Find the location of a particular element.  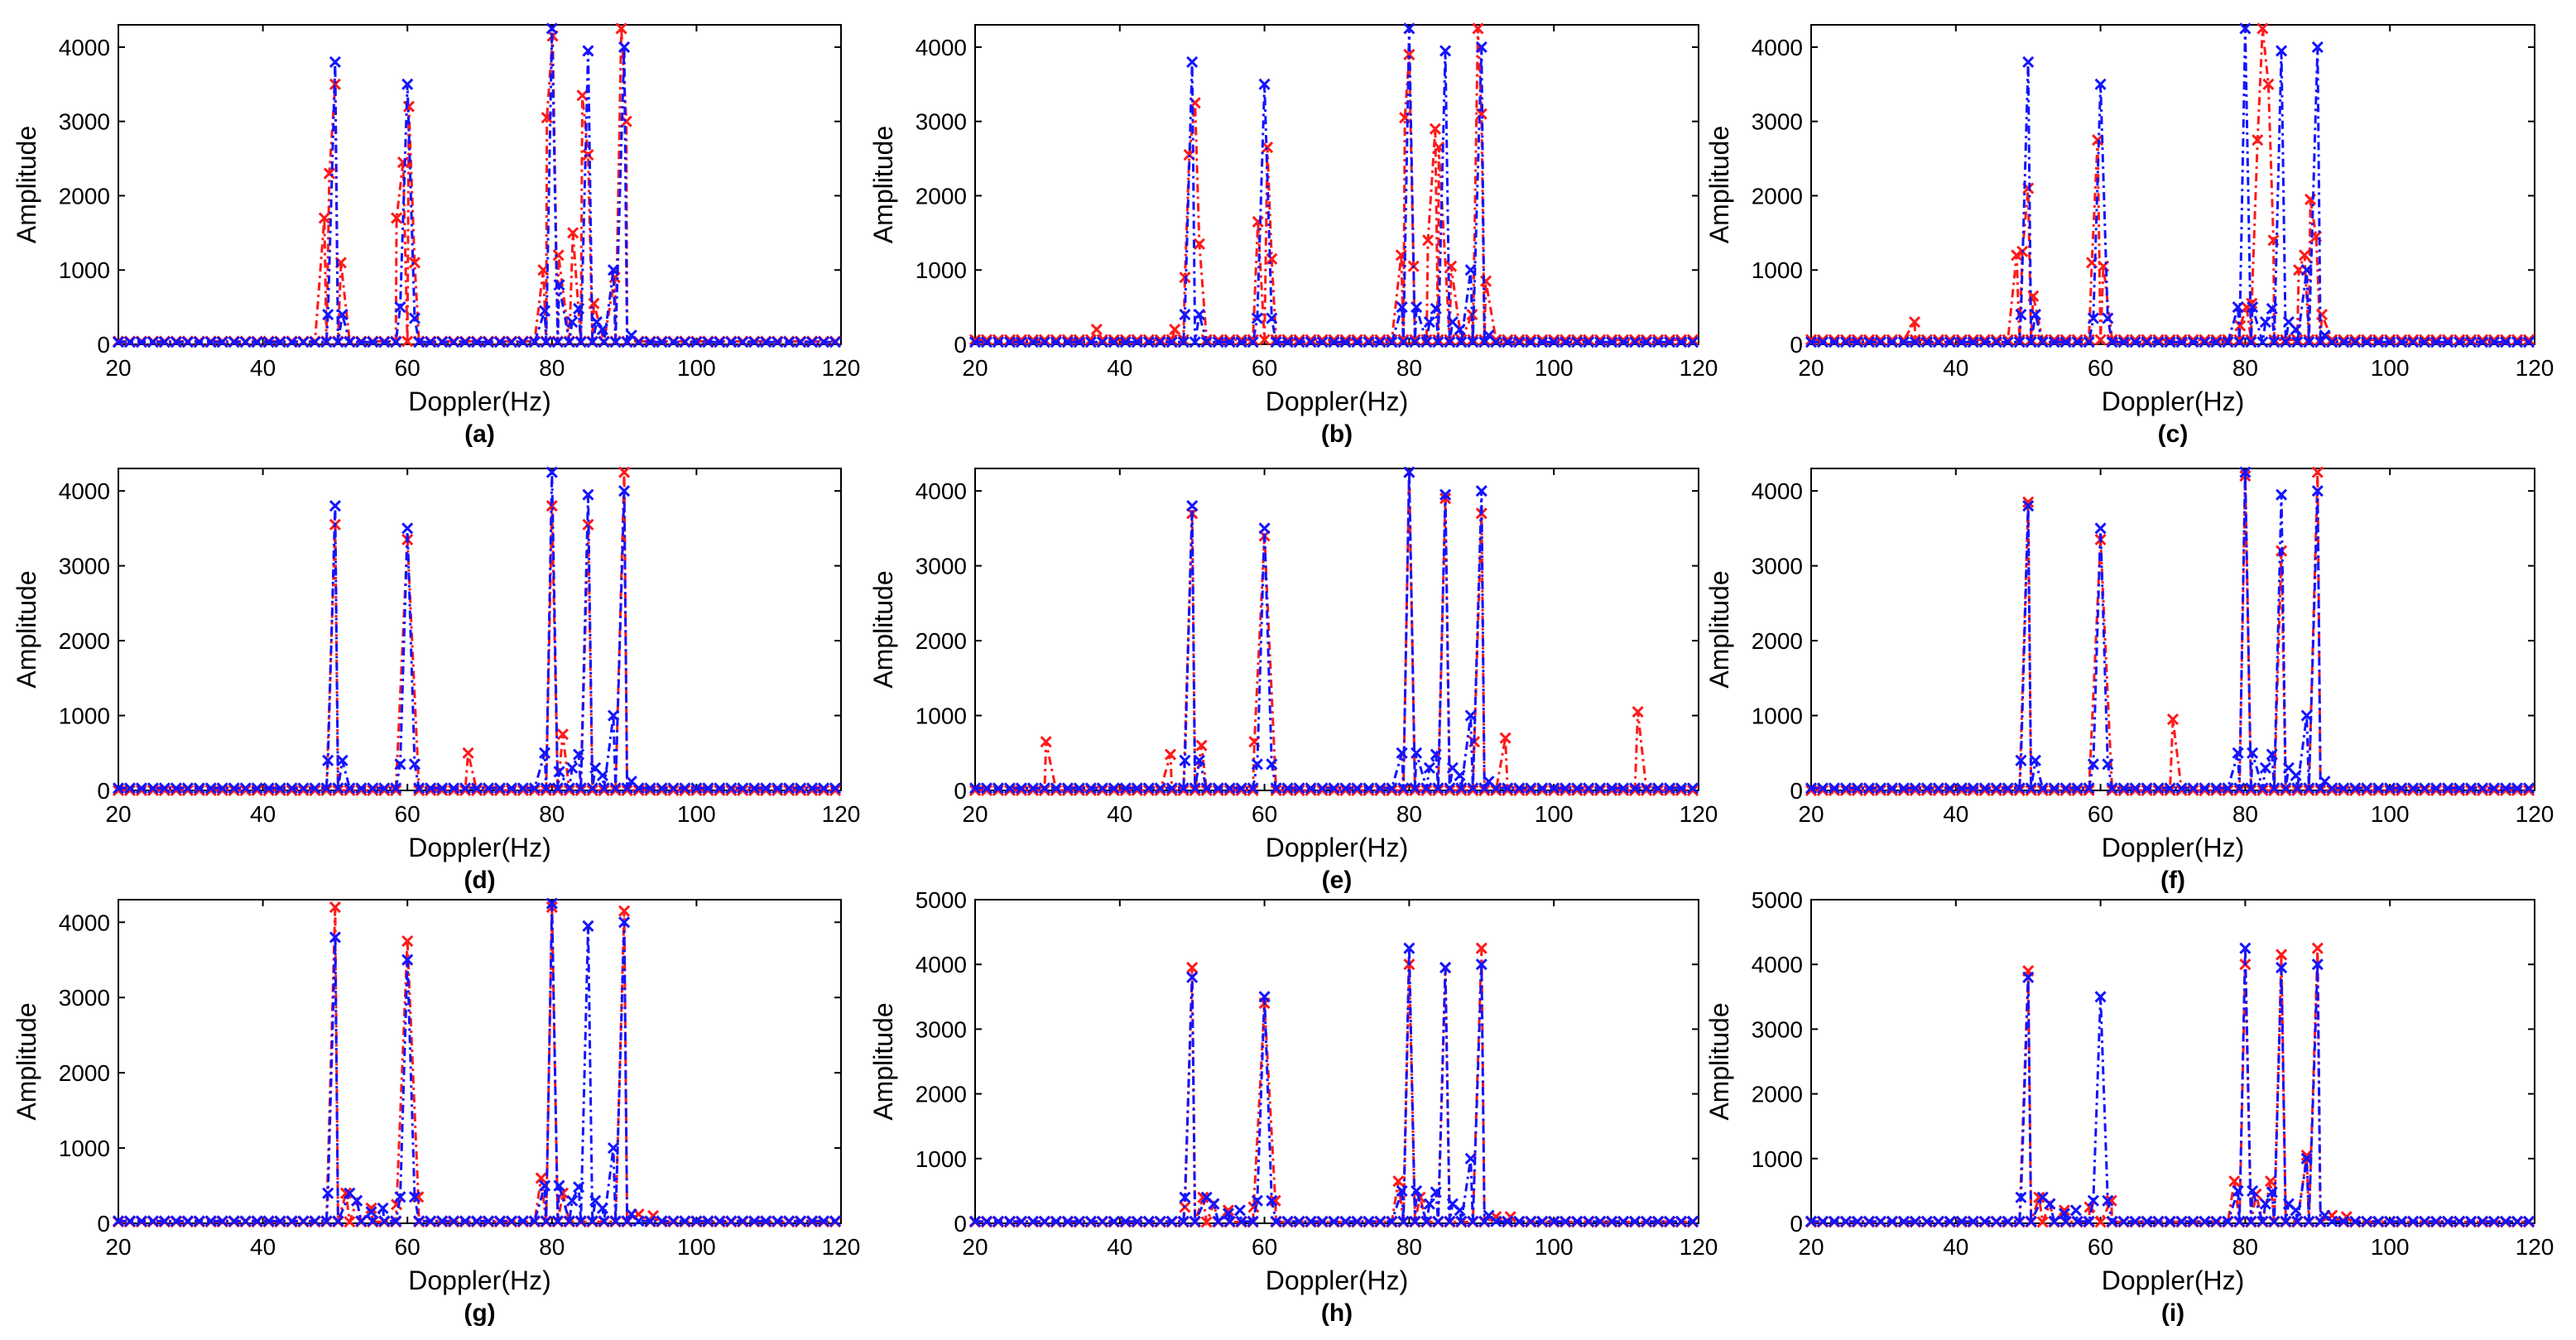

x-axis-label: Doppler(Hz) is located at coordinates (1337, 401).